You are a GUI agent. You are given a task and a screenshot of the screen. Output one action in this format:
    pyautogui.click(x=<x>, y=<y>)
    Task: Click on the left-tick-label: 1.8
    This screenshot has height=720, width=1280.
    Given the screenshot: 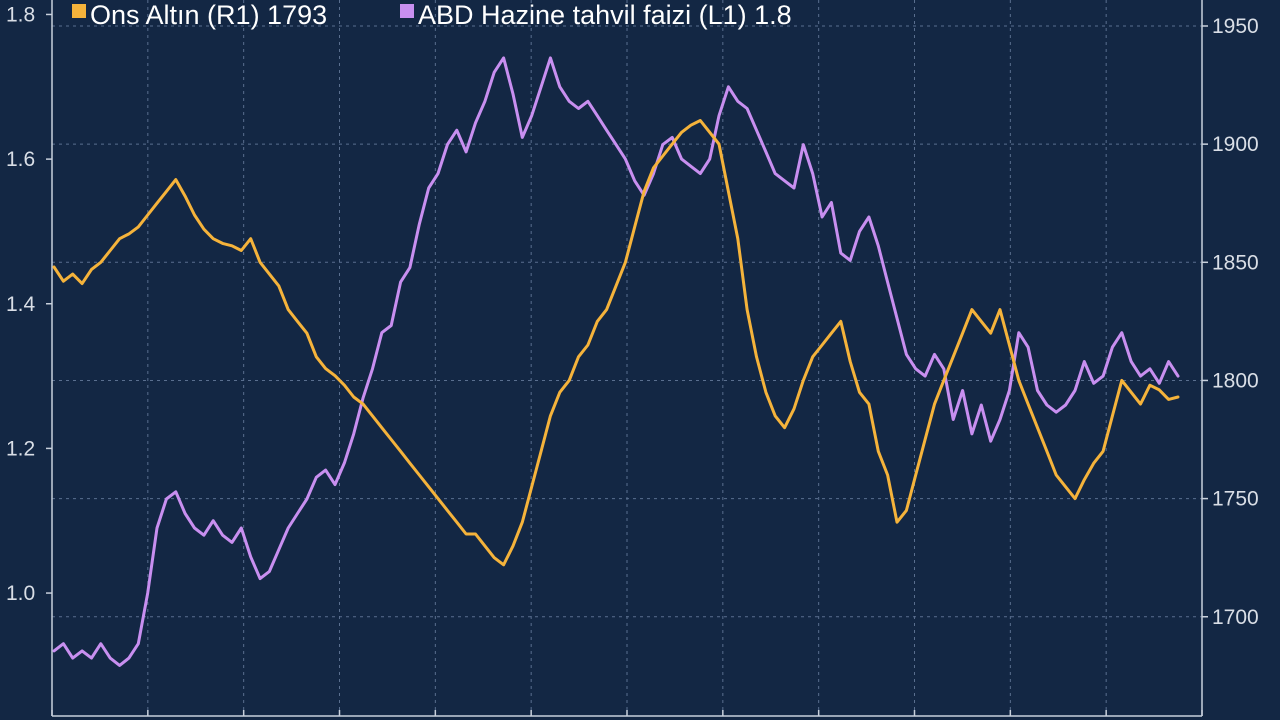 What is the action you would take?
    pyautogui.click(x=20, y=14)
    